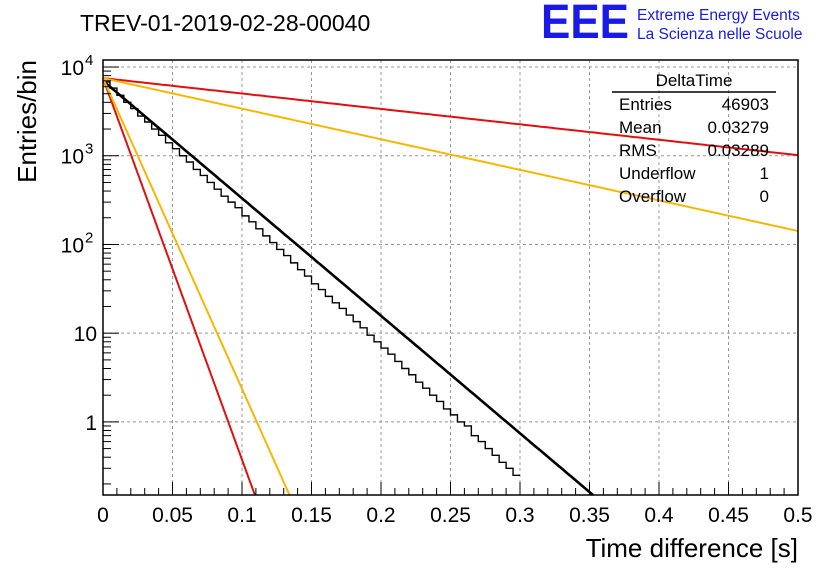  Describe the element at coordinates (764, 173) in the screenshot. I see `stats-value-underflow: 1` at that location.